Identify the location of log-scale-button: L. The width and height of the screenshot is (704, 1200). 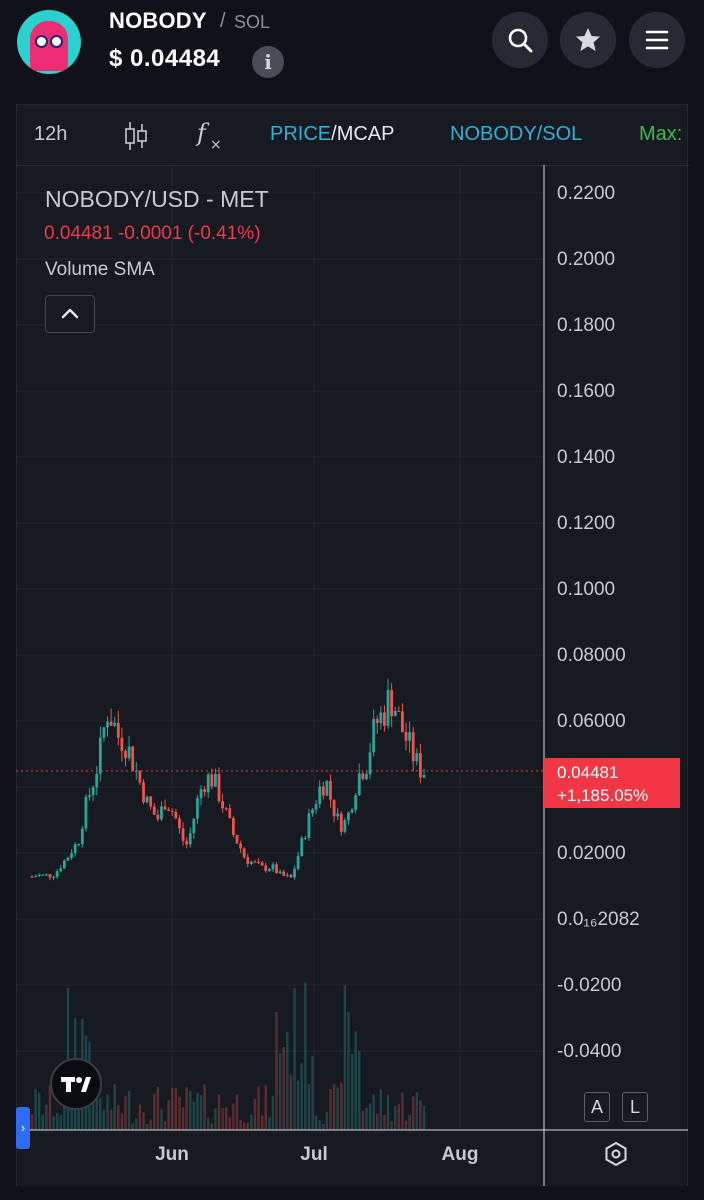
(635, 1107).